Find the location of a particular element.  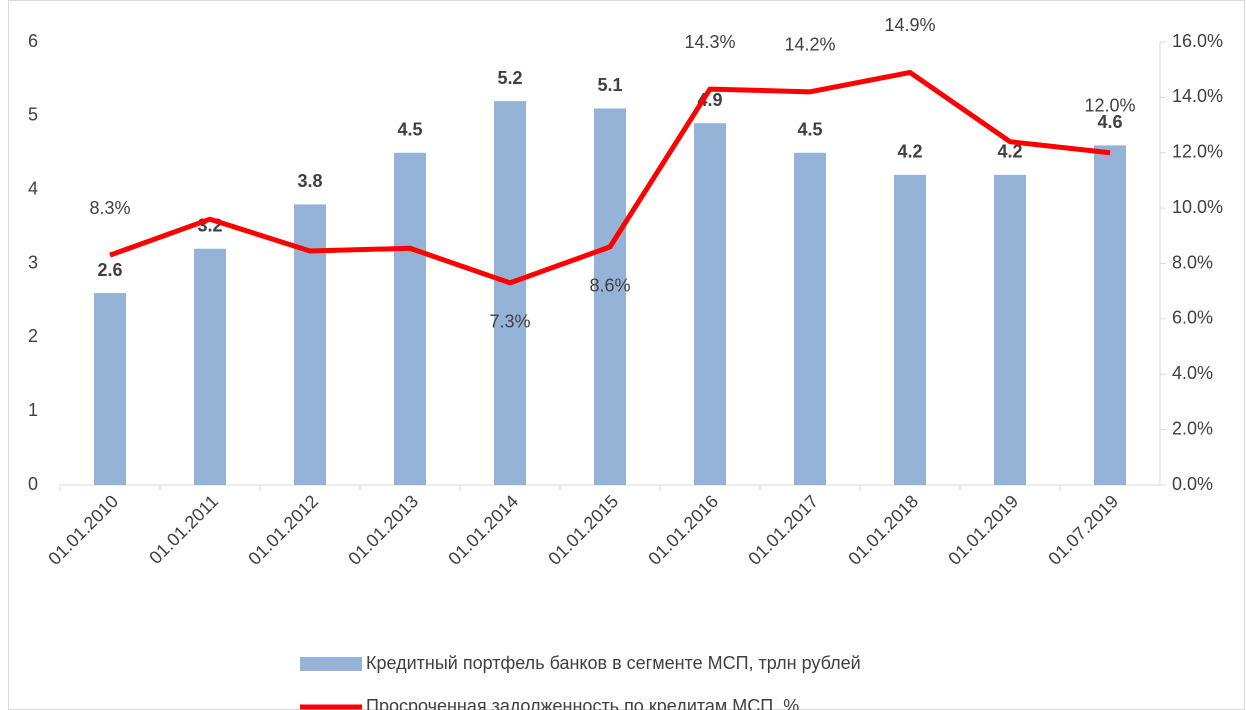

bar-value-label: 5.2 is located at coordinates (509, 78).